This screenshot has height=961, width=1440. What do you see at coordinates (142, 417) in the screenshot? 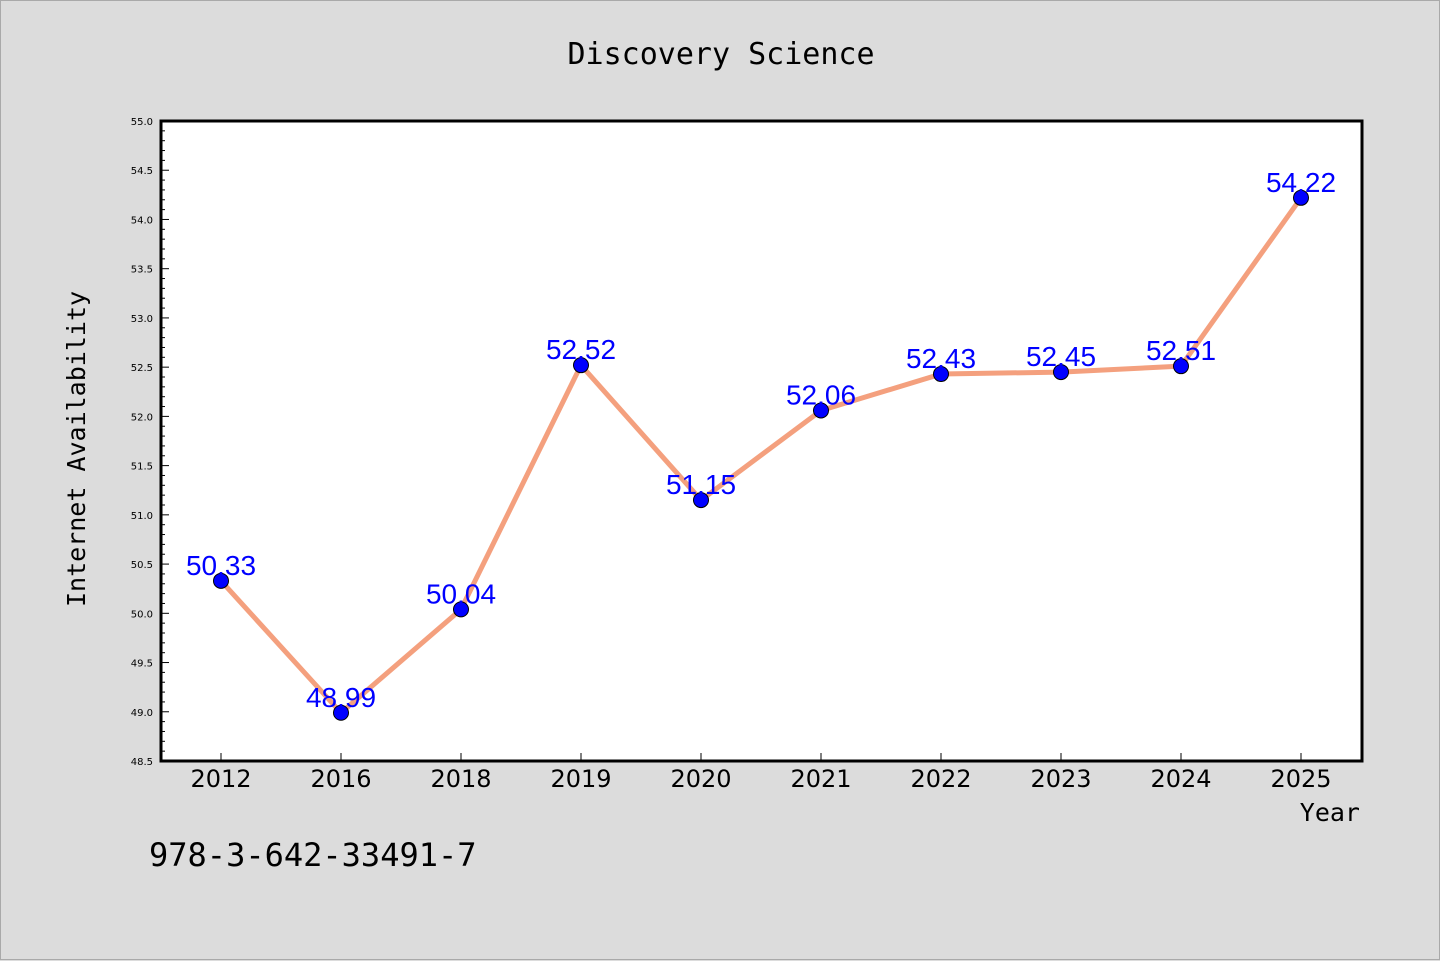
I see `y-tick-label: 52.0` at bounding box center [142, 417].